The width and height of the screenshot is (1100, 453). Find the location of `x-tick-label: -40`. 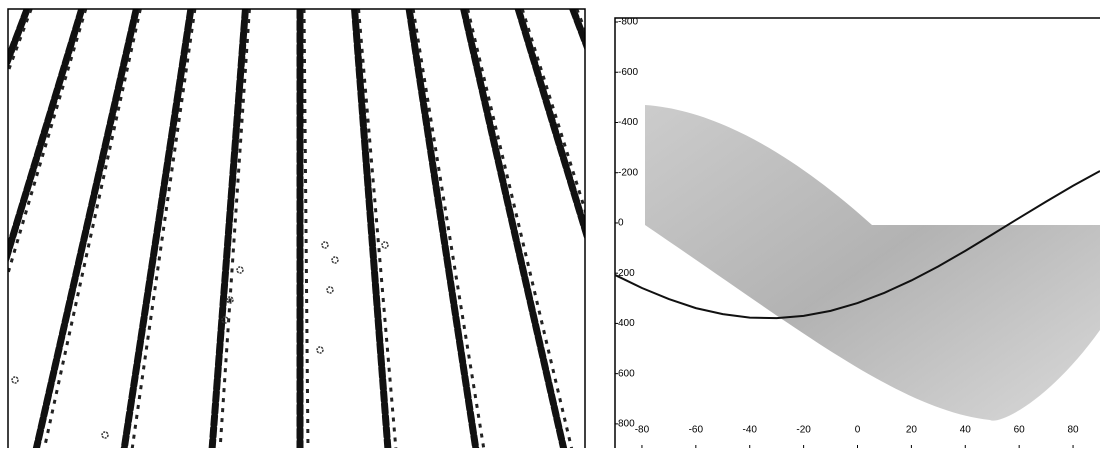

x-tick-label: -40 is located at coordinates (749, 430).